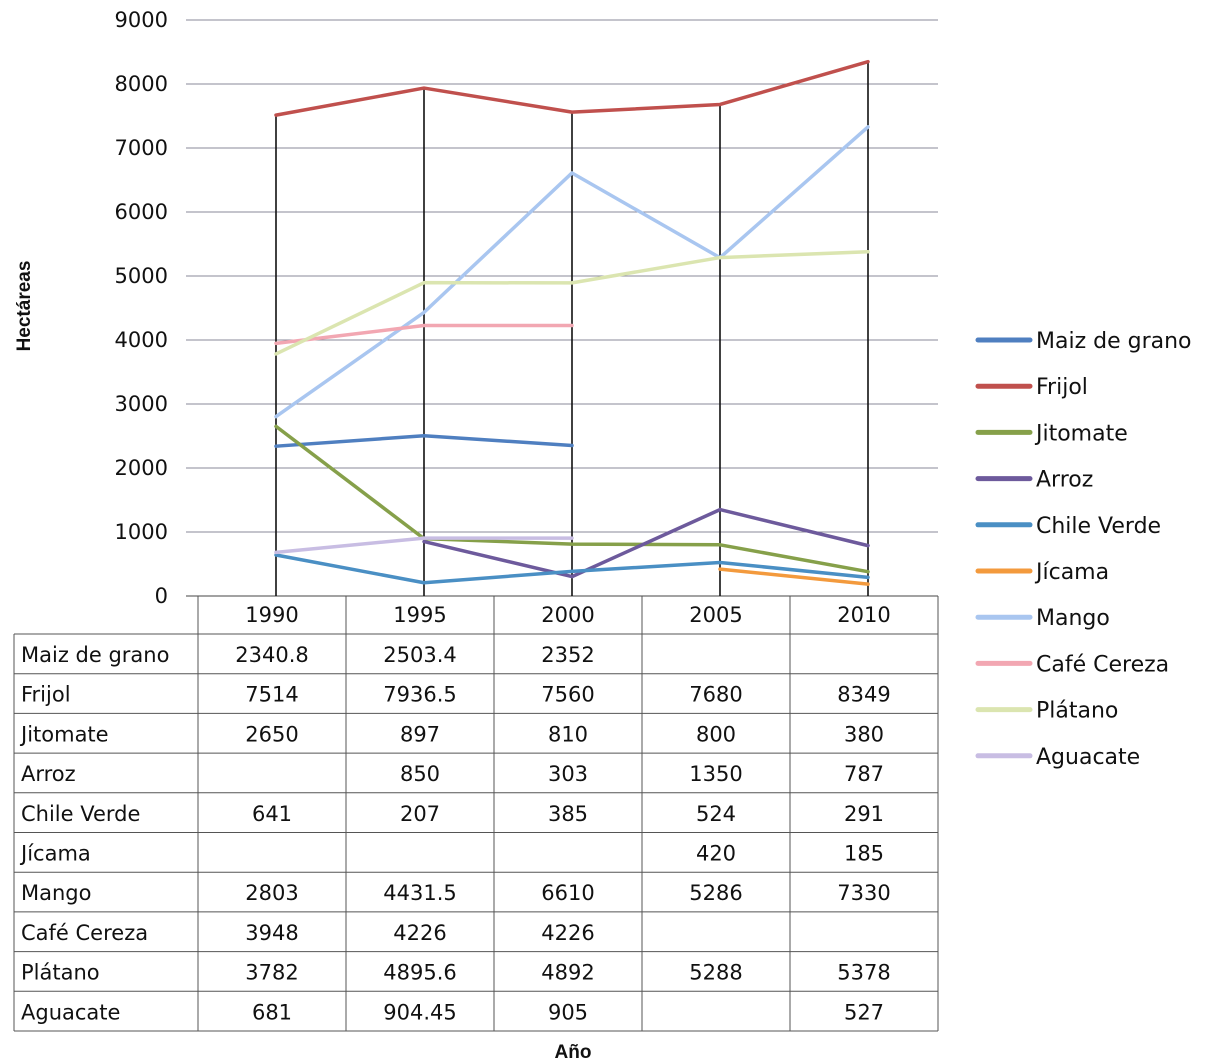  Describe the element at coordinates (567, 655) in the screenshot. I see `table-cell-value: 2352` at that location.